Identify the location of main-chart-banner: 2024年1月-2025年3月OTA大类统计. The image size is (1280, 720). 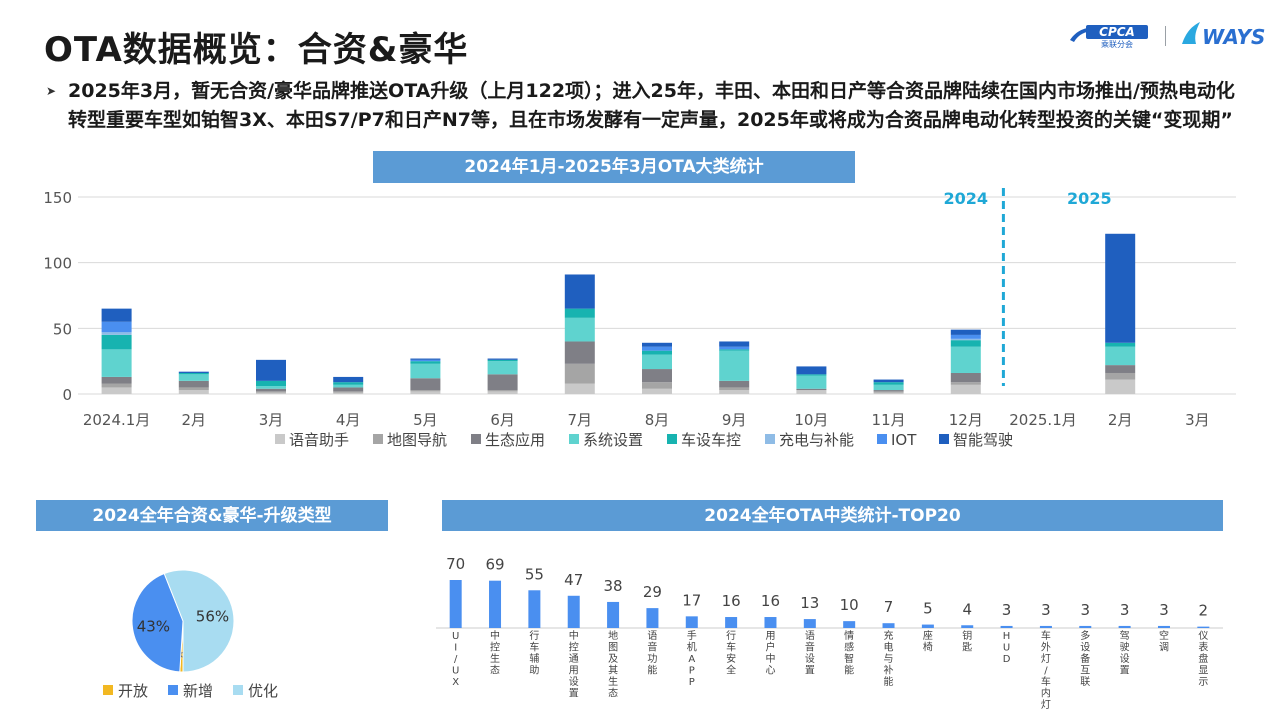
(614, 167).